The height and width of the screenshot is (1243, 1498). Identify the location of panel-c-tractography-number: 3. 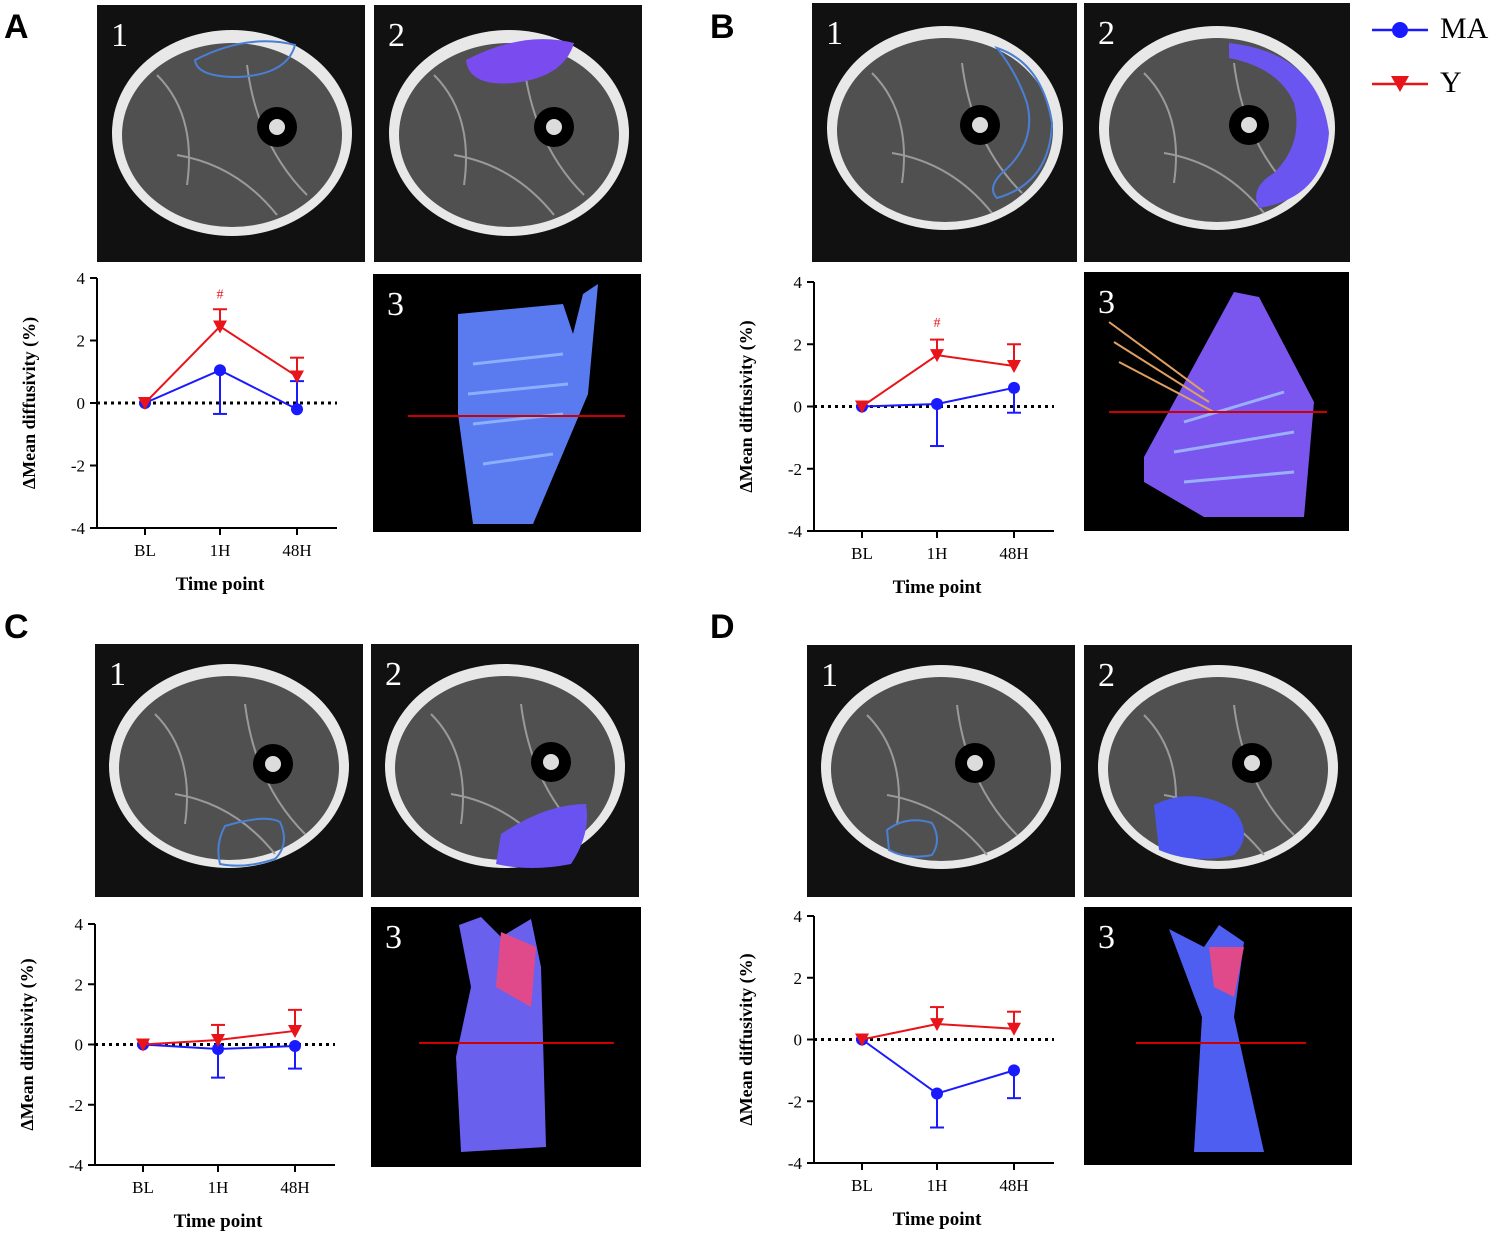
(393, 937).